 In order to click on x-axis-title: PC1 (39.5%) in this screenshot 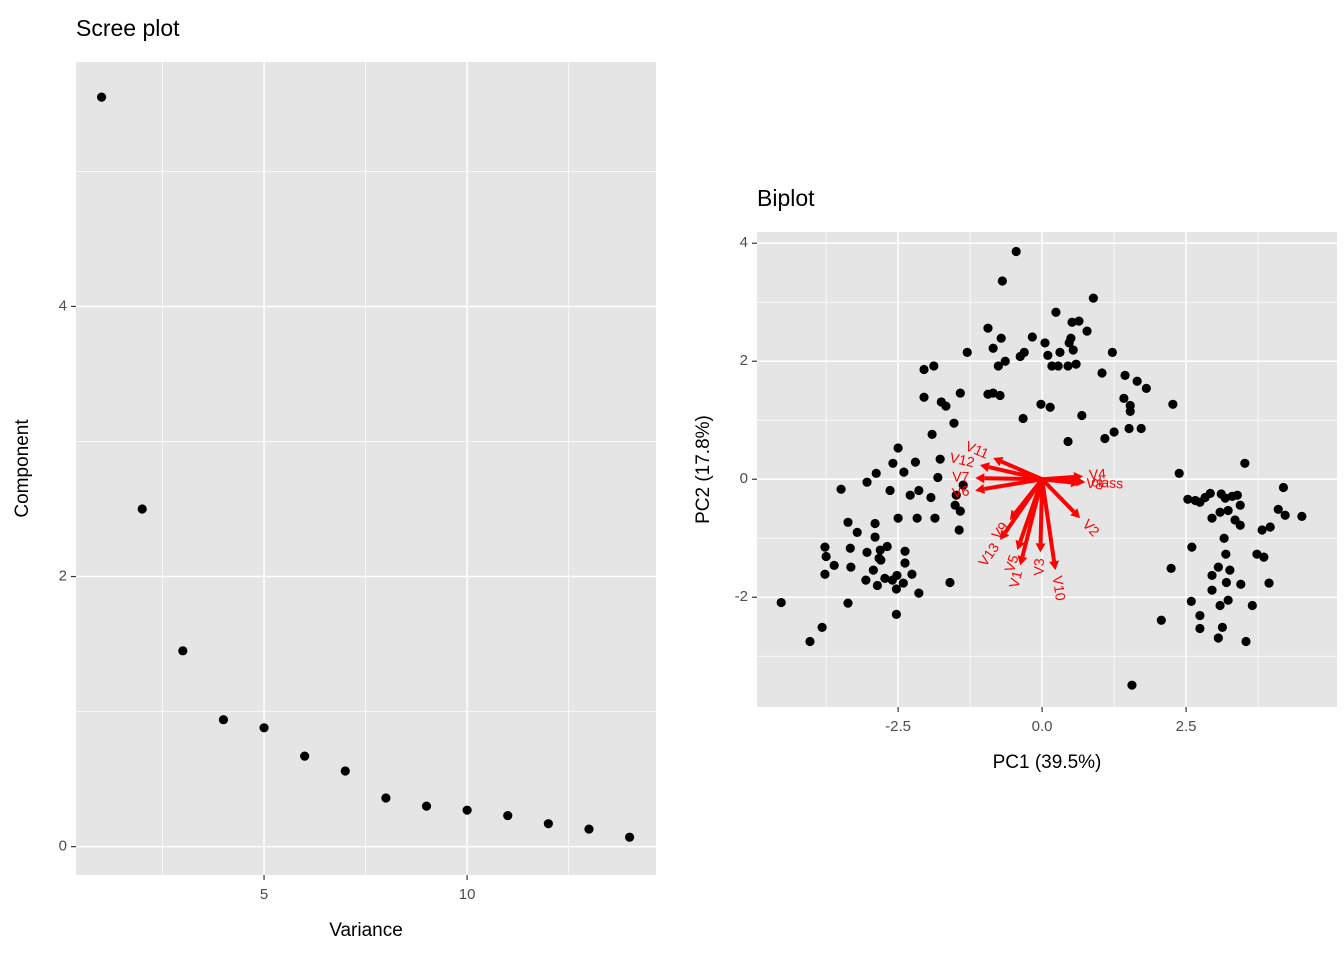, I will do `click(1047, 762)`.